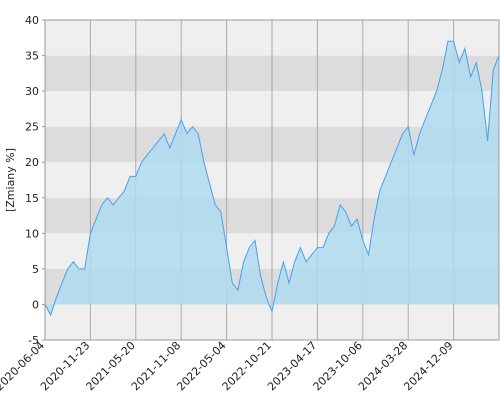  I want to click on y-tick-label: 35, so click(32, 56).